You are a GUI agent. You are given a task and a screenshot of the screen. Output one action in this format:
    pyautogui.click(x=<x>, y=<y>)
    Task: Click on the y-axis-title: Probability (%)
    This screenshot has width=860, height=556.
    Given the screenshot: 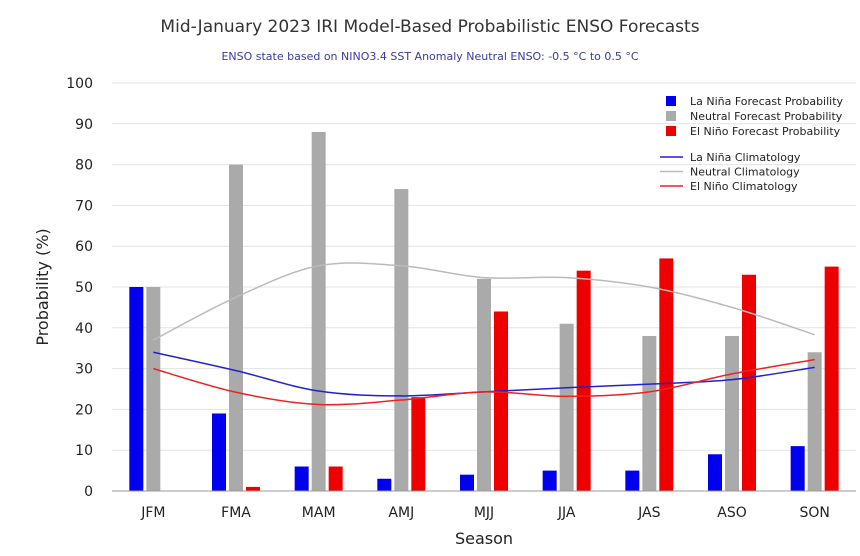 What is the action you would take?
    pyautogui.click(x=42, y=286)
    